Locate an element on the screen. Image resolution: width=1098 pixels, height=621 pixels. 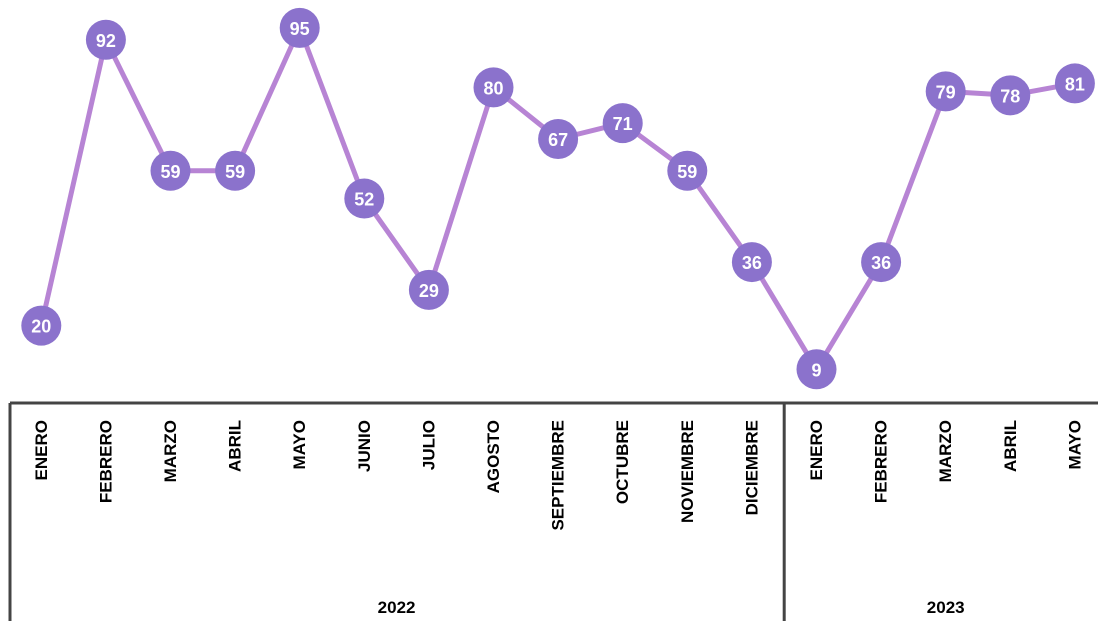
data-label: 20 is located at coordinates (41, 327).